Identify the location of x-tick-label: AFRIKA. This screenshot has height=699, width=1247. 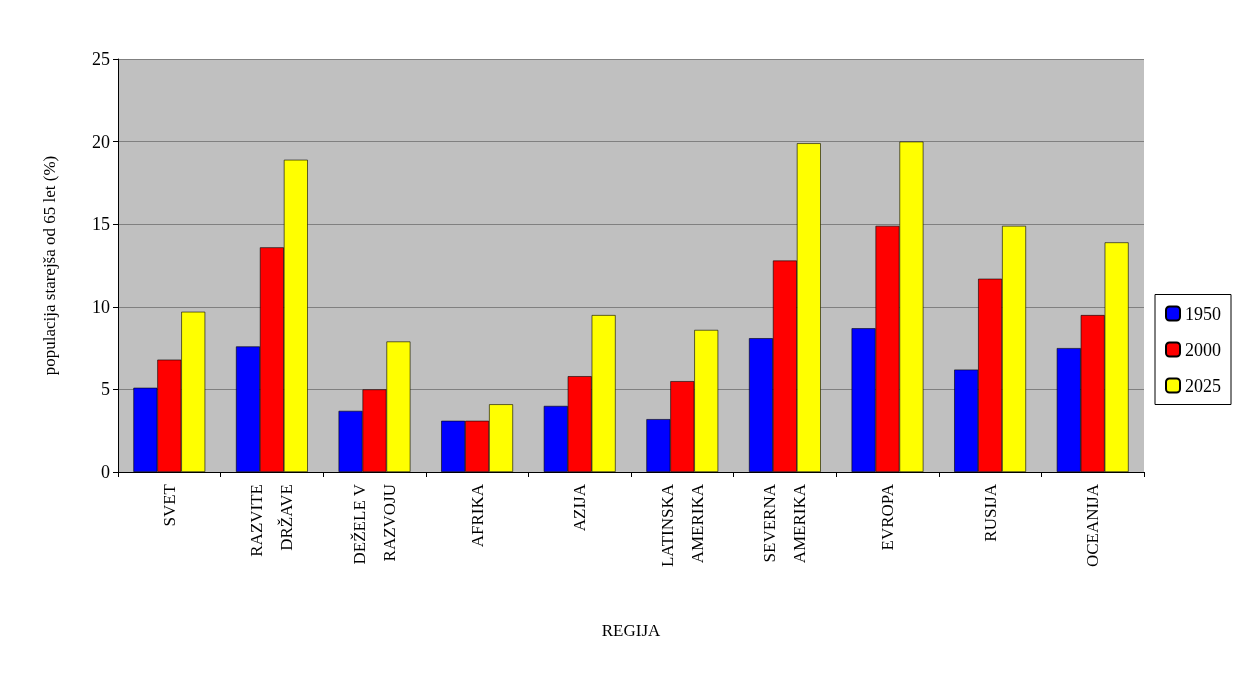
(477, 515).